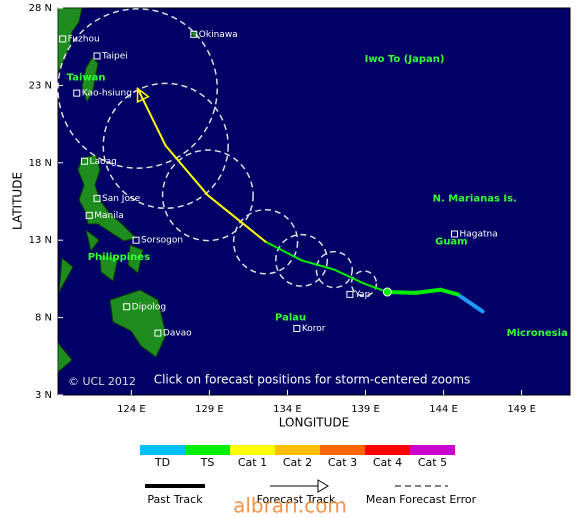 The width and height of the screenshot is (585, 518). What do you see at coordinates (297, 462) in the screenshot?
I see `legend-scale-label: Cat 2` at bounding box center [297, 462].